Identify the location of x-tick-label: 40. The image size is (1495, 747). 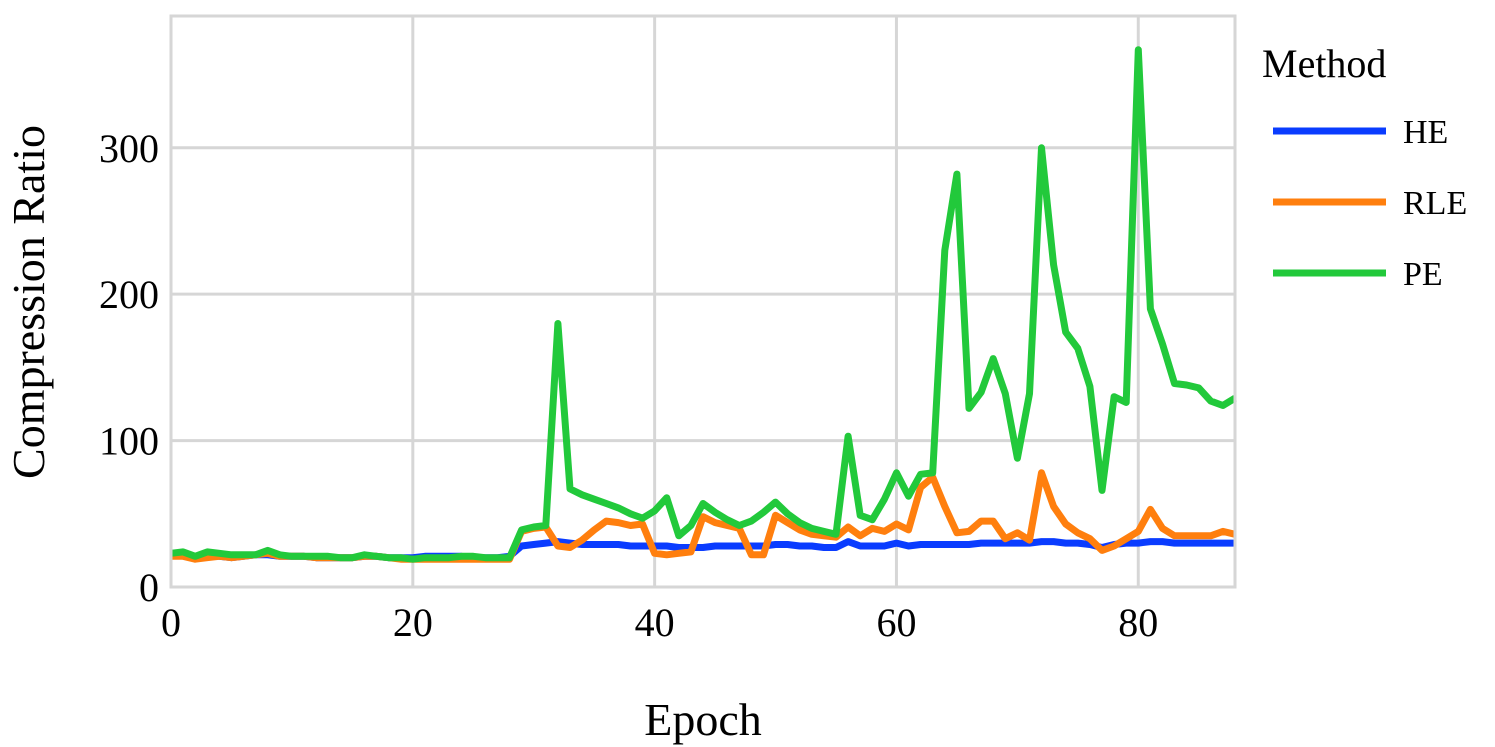
(655, 622).